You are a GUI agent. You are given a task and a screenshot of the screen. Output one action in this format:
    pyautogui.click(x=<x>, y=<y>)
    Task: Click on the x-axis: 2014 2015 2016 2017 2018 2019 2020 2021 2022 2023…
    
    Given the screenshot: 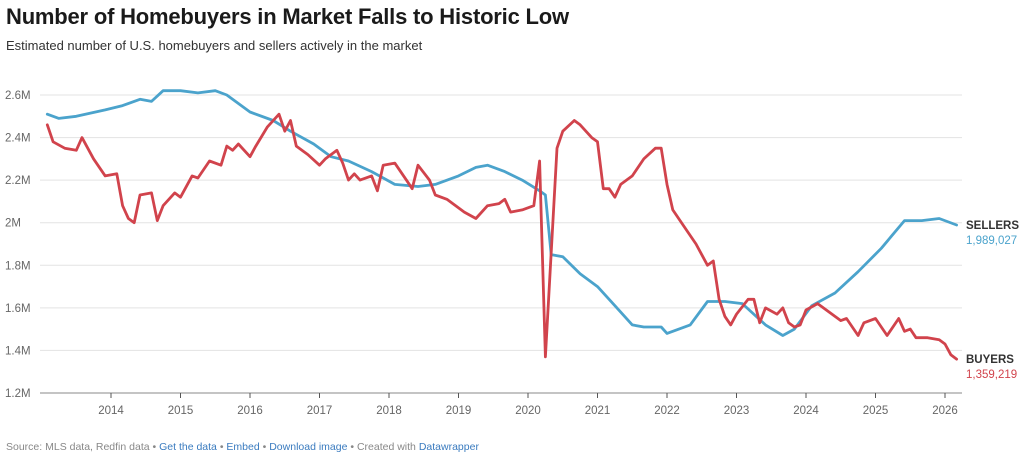 What is the action you would take?
    pyautogui.click(x=528, y=405)
    